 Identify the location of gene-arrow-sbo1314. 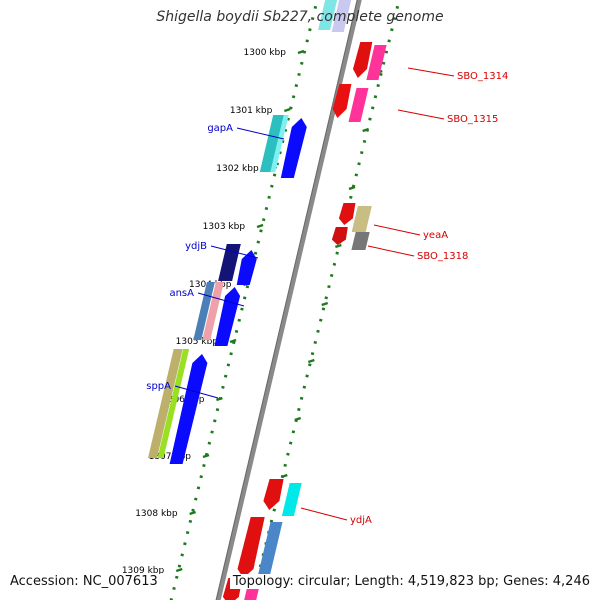
(363, 60).